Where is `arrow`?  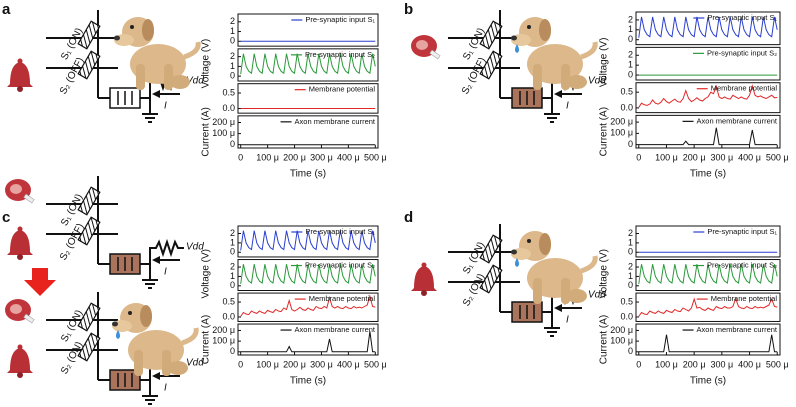
arrow is located at coordinates (40, 282).